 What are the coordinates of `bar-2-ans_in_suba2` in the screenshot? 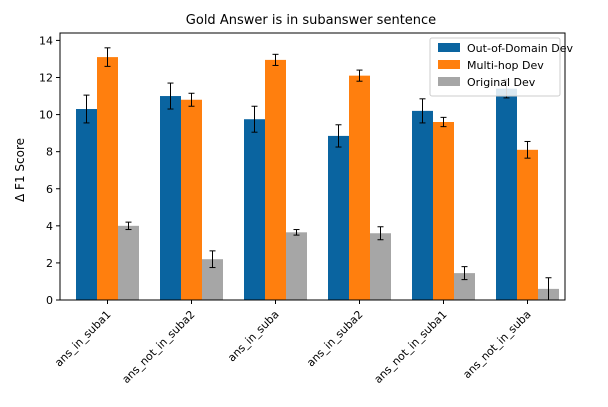 It's located at (359, 188).